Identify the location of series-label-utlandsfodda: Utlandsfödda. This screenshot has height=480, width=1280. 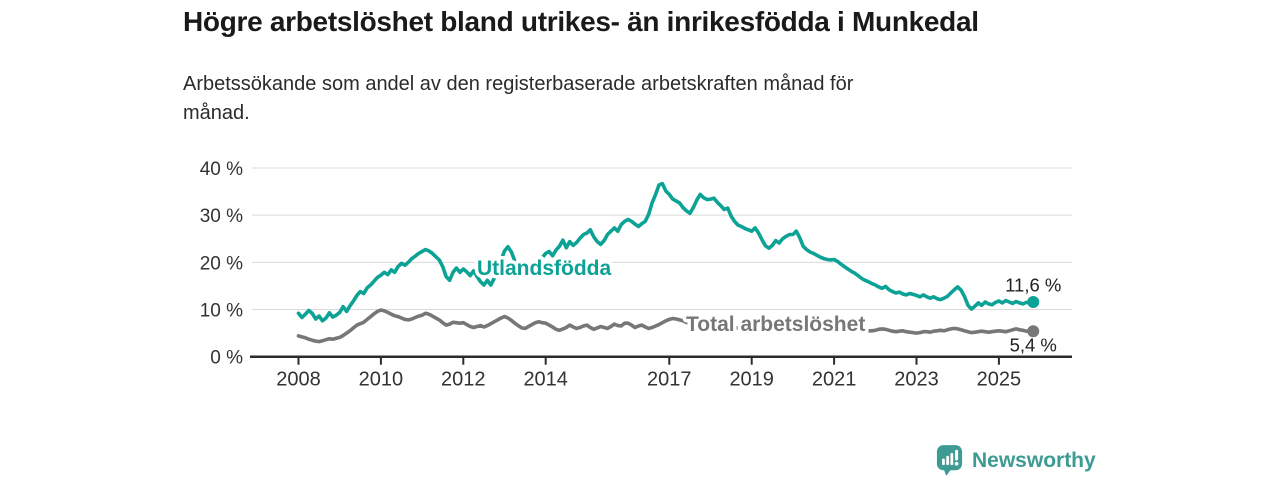
(544, 268).